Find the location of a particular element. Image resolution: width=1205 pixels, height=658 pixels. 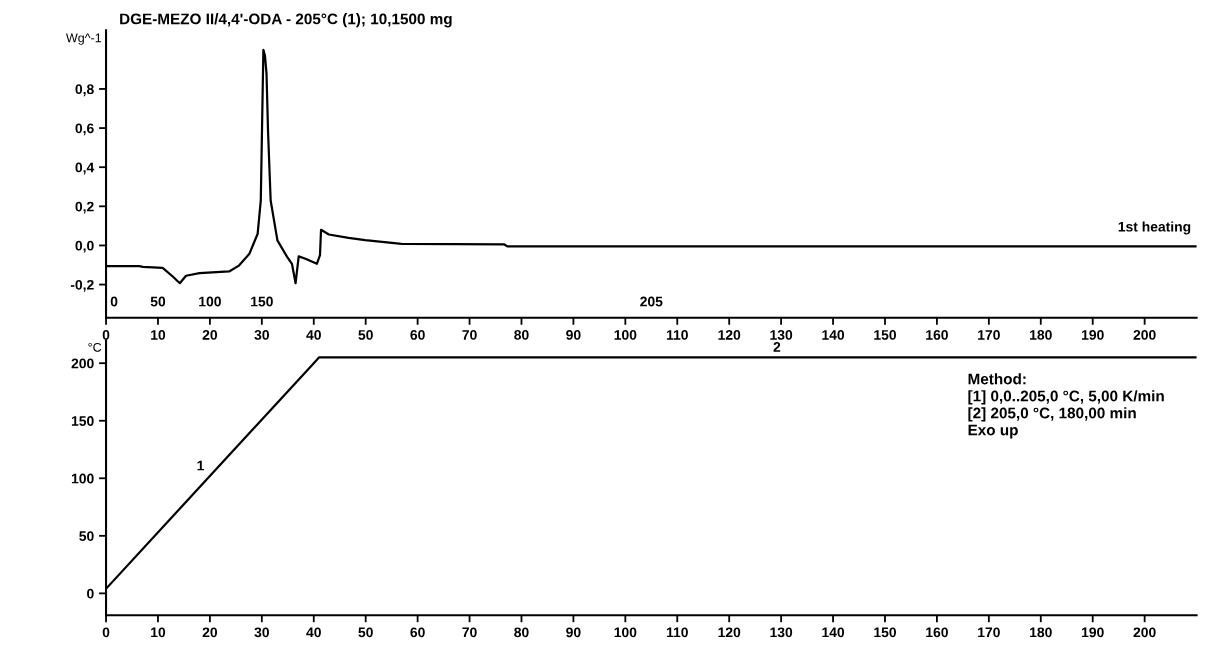

y-tick-label: 50 is located at coordinates (86, 536).